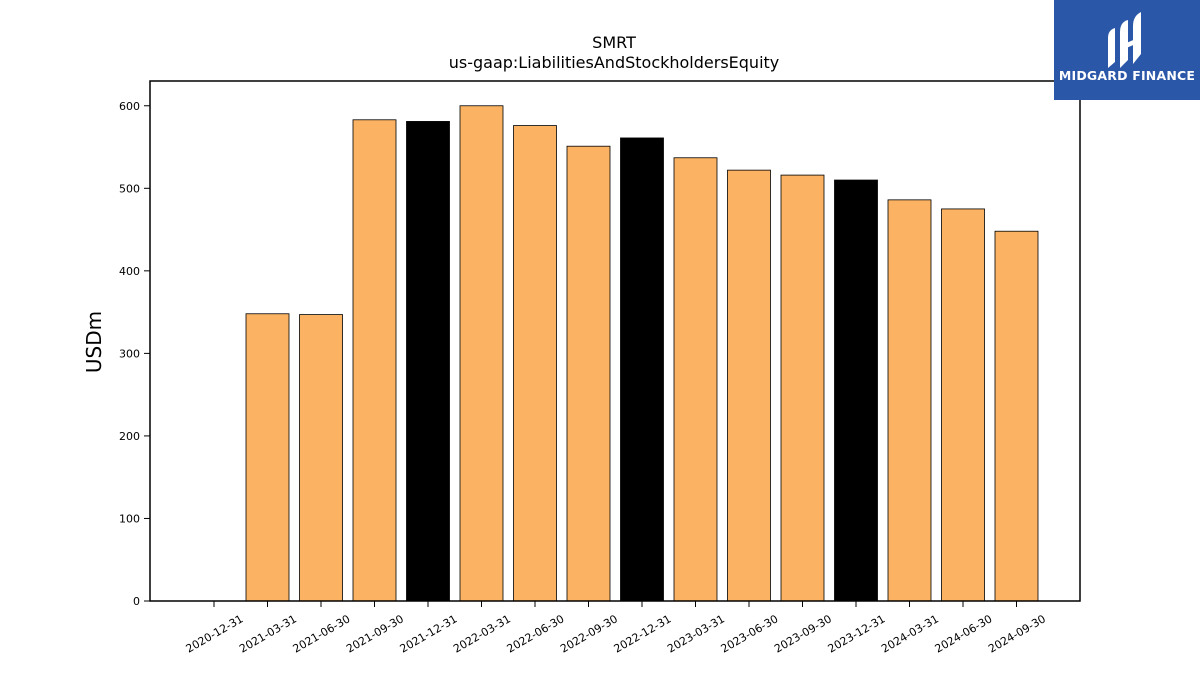 Image resolution: width=1200 pixels, height=675 pixels. I want to click on x-tick-label: 2020-12-31, so click(215, 633).